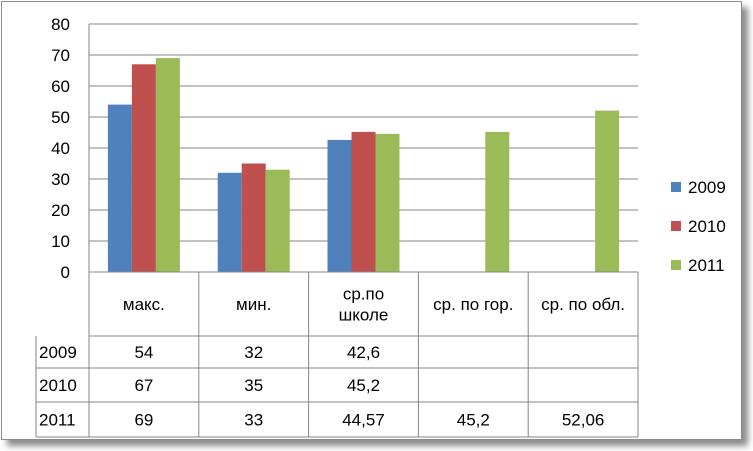 The height and width of the screenshot is (451, 753). Describe the element at coordinates (583, 304) in the screenshot. I see `category-label: ср. по обл.` at that location.